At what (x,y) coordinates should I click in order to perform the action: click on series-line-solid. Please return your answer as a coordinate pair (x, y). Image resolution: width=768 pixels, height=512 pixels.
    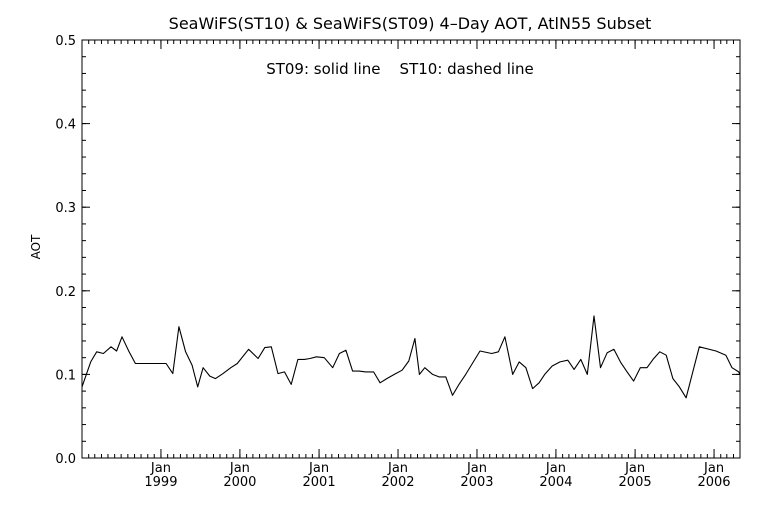
    Looking at the image, I should click on (411, 357).